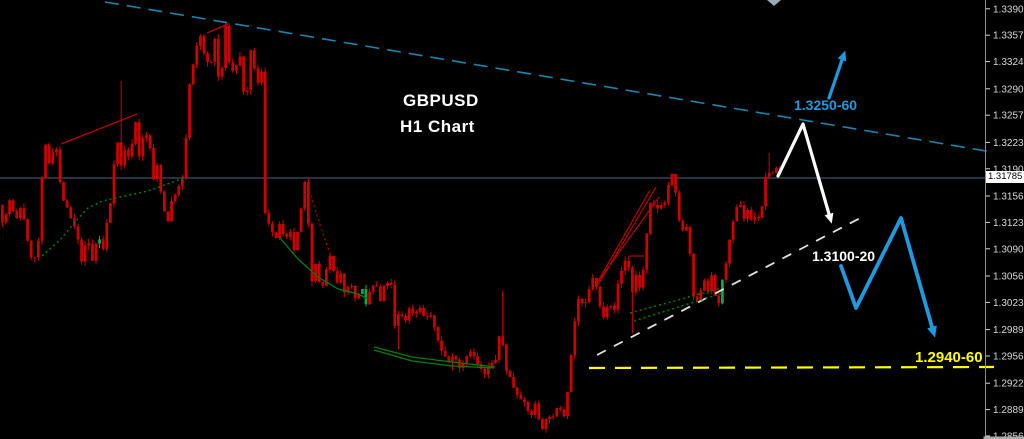 This screenshot has height=439, width=1024. Describe the element at coordinates (327, 238) in the screenshot. I see `dotted-decline` at that location.